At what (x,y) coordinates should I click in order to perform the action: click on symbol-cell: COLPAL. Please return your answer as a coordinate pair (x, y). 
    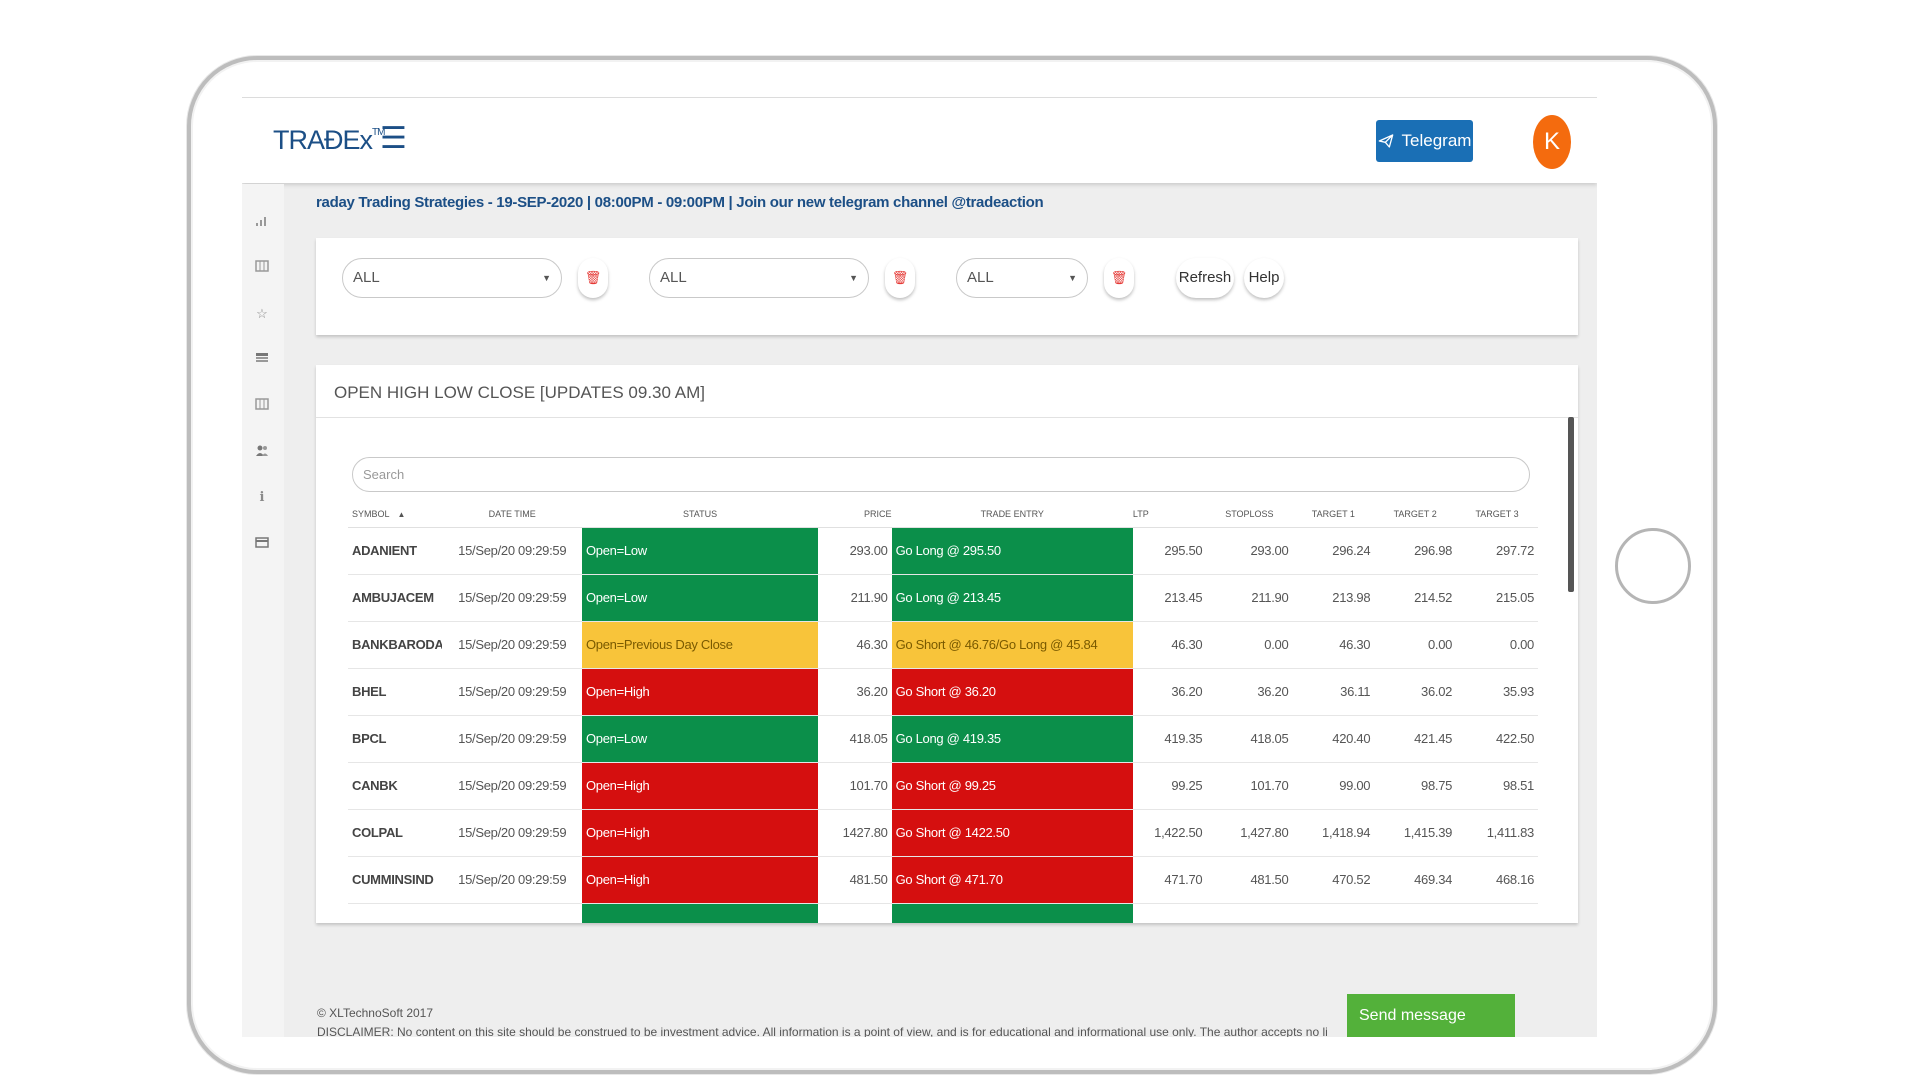
    Looking at the image, I should click on (395, 833).